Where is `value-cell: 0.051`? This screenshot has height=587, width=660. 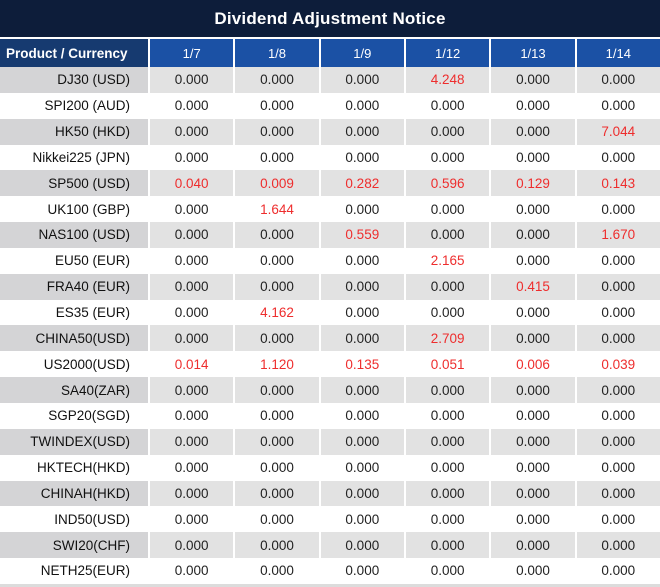
value-cell: 0.051 is located at coordinates (446, 364).